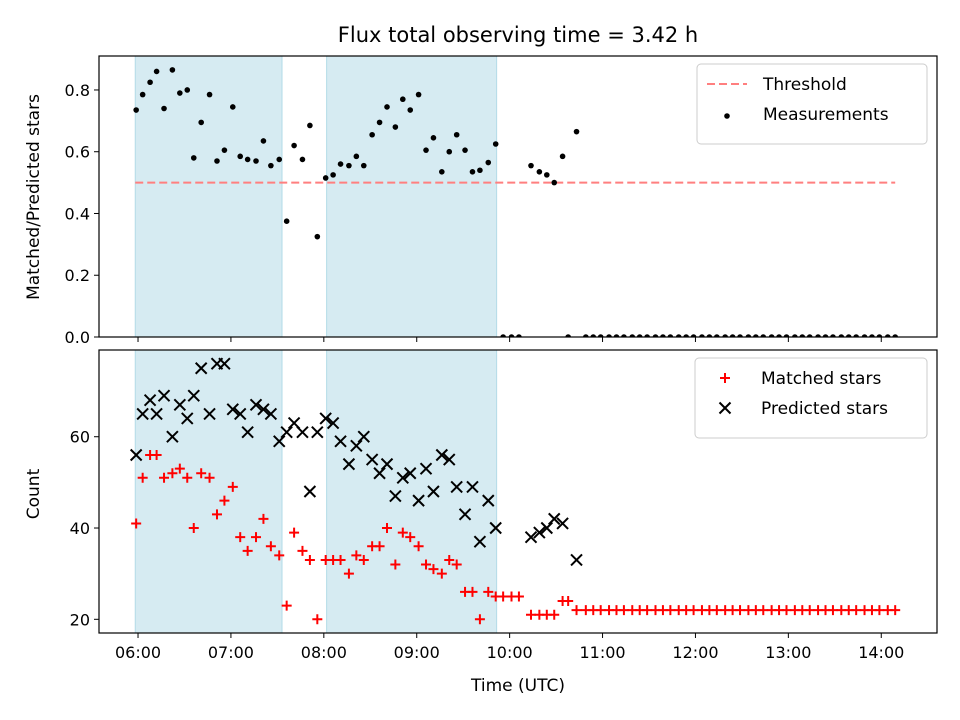  What do you see at coordinates (811, 398) in the screenshot?
I see `bottom-legend-box` at bounding box center [811, 398].